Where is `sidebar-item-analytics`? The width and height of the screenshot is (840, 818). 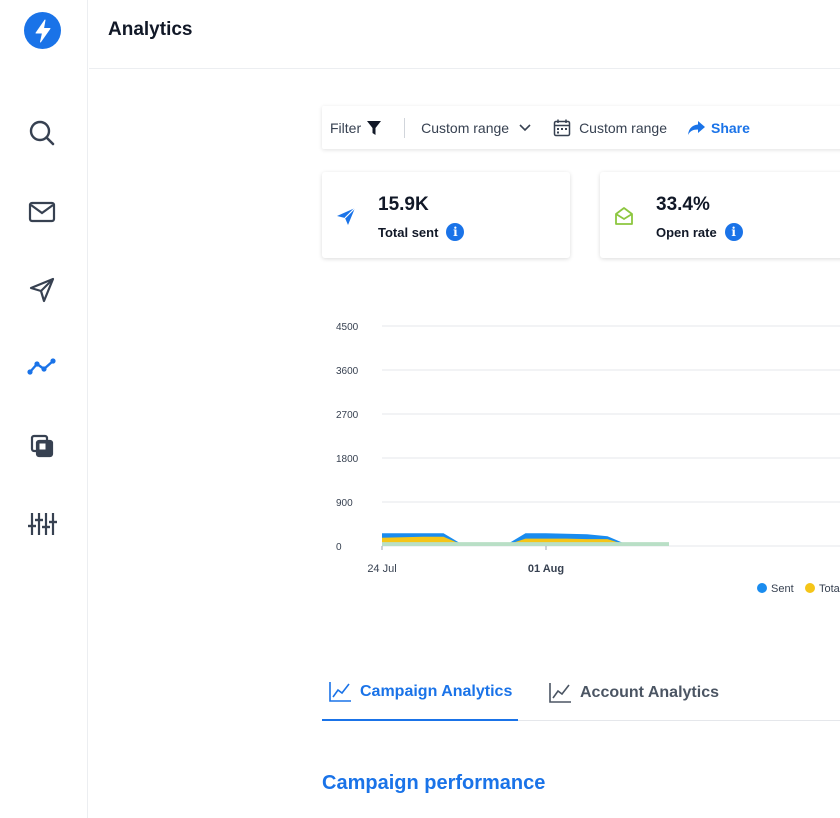
sidebar-item-analytics is located at coordinates (42, 367).